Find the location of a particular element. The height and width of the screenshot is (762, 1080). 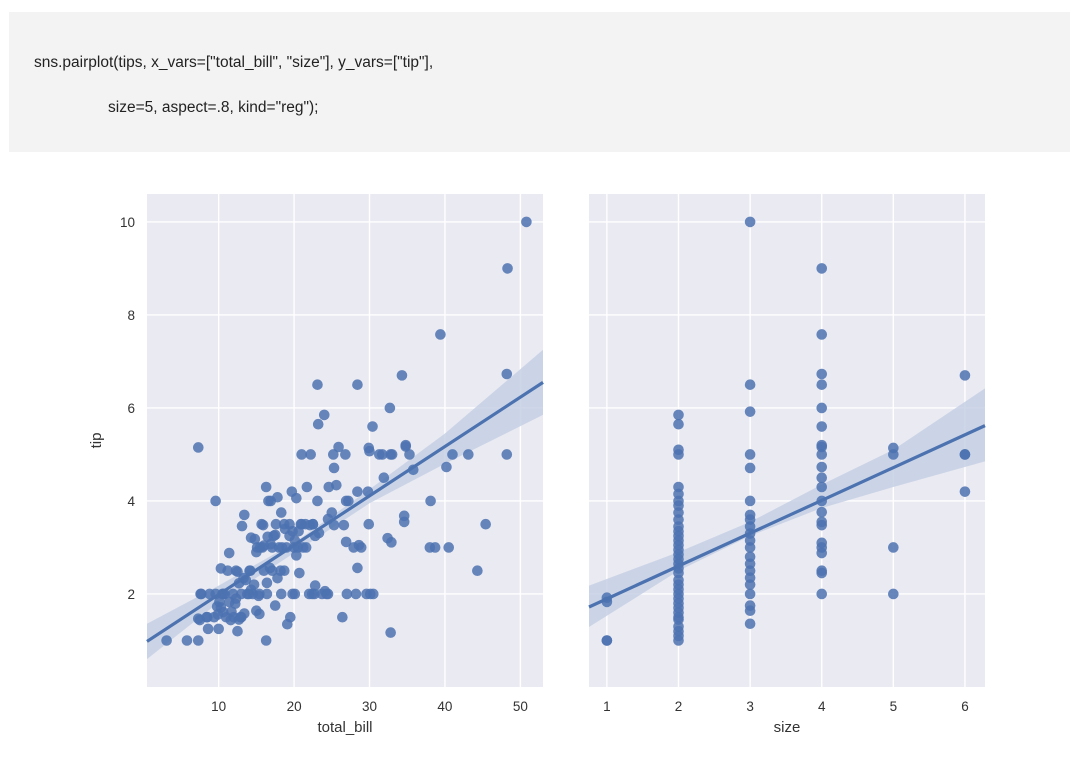

x-axis-label: total_bill is located at coordinates (344, 727).